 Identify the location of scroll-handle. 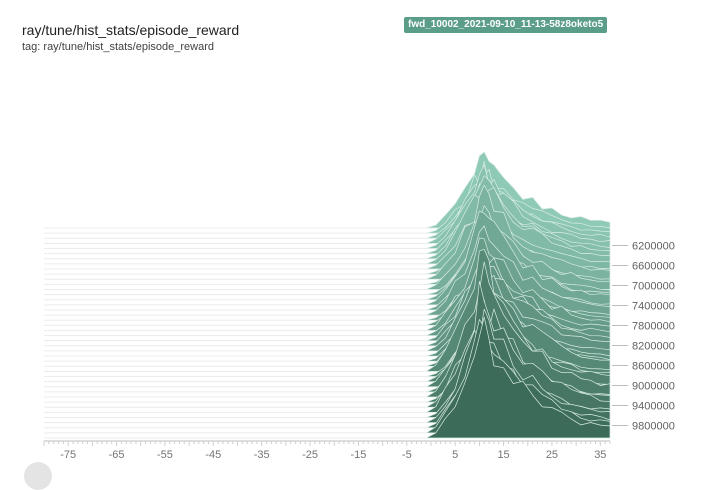
(38, 476).